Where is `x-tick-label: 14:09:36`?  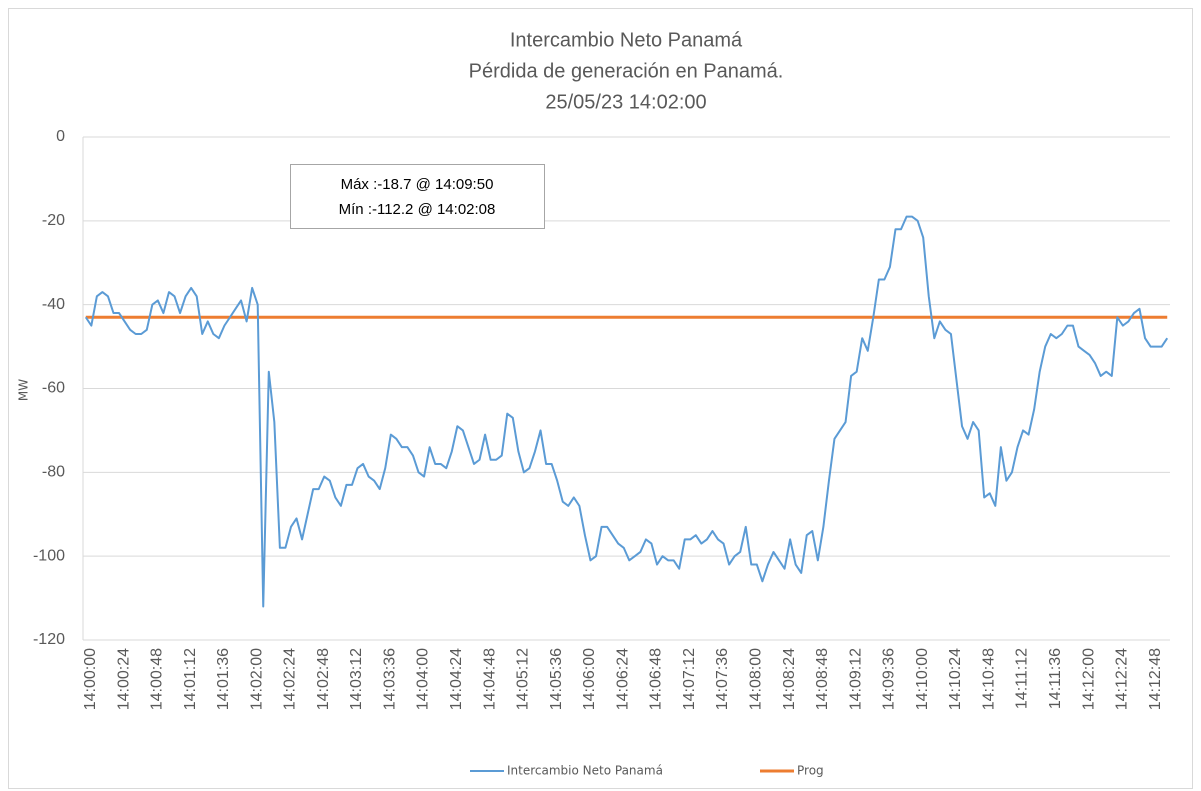
x-tick-label: 14:09:36 is located at coordinates (889, 679).